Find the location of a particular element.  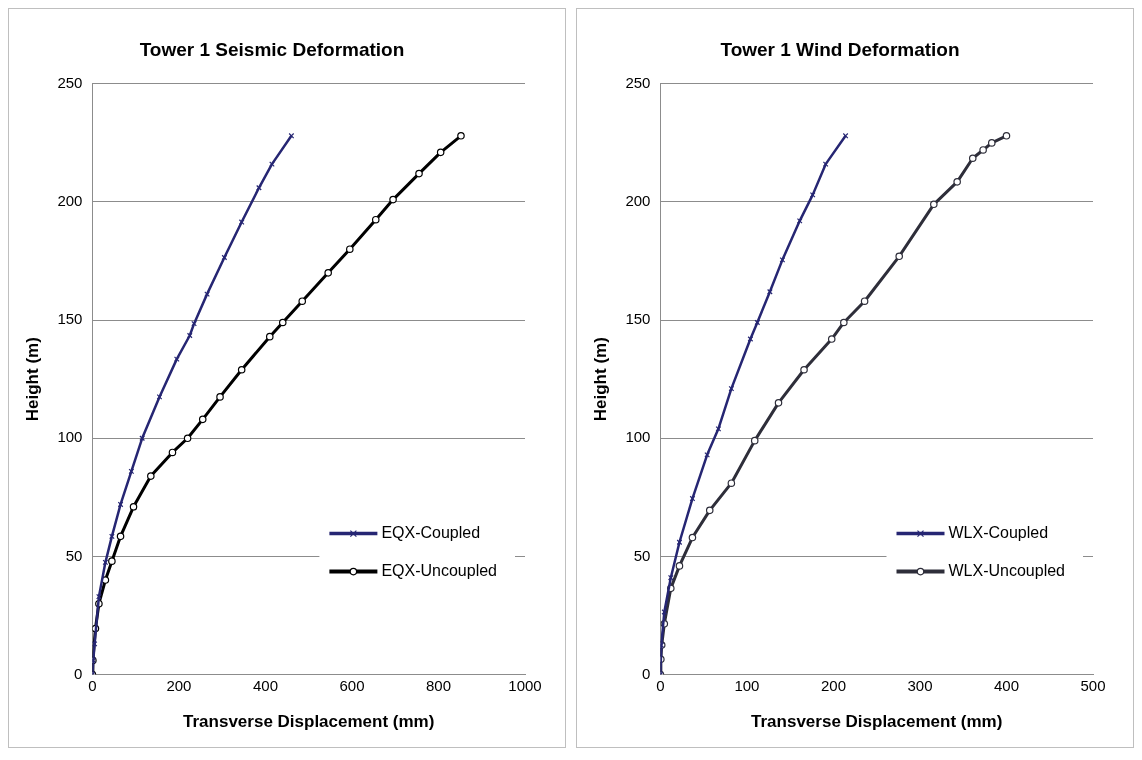

legend-label: EQX-Uncoupled is located at coordinates (439, 571).